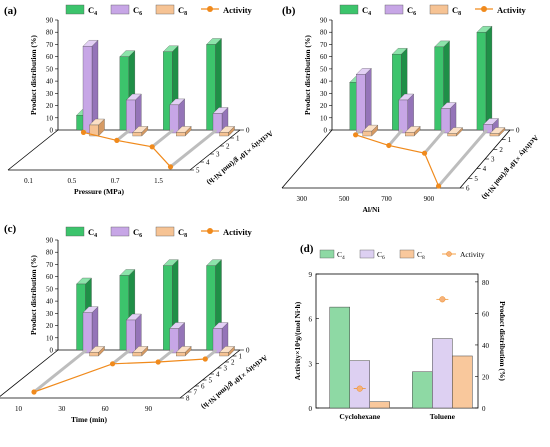 This screenshot has height=447, width=550. Describe the element at coordinates (62, 409) in the screenshot. I see `x-tick-label: 30` at that location.